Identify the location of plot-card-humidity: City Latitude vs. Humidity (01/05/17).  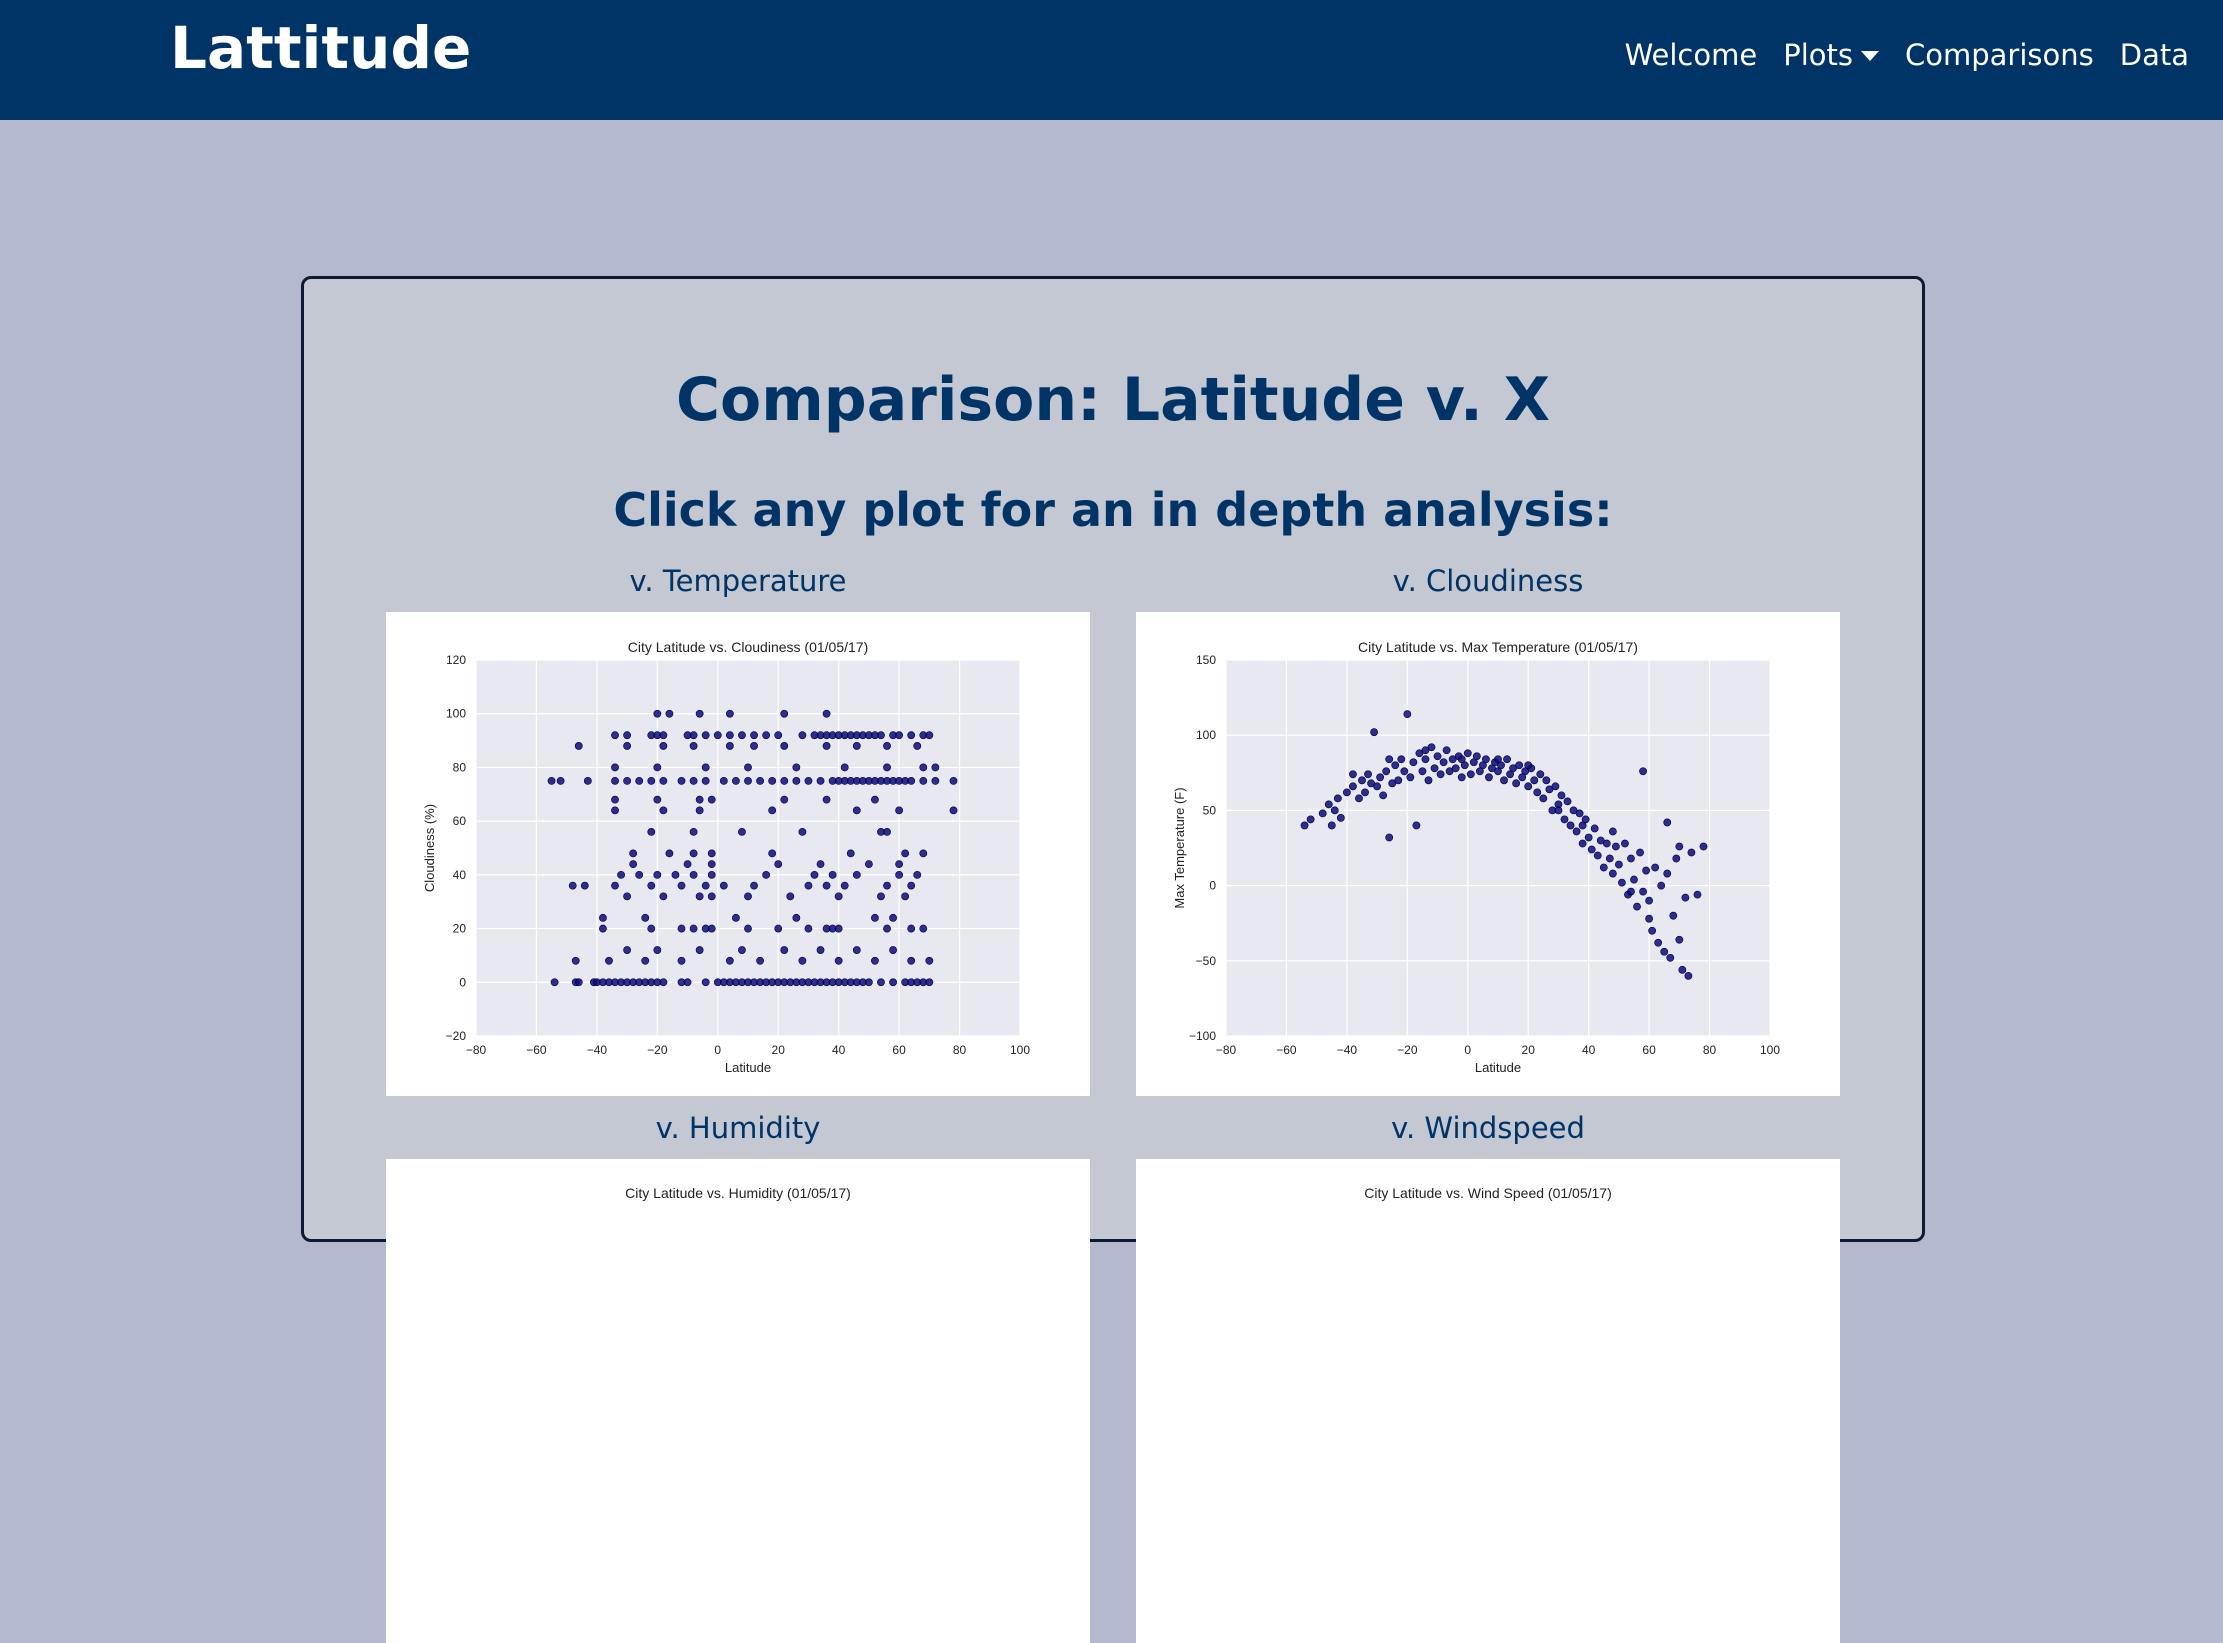
(738, 1401).